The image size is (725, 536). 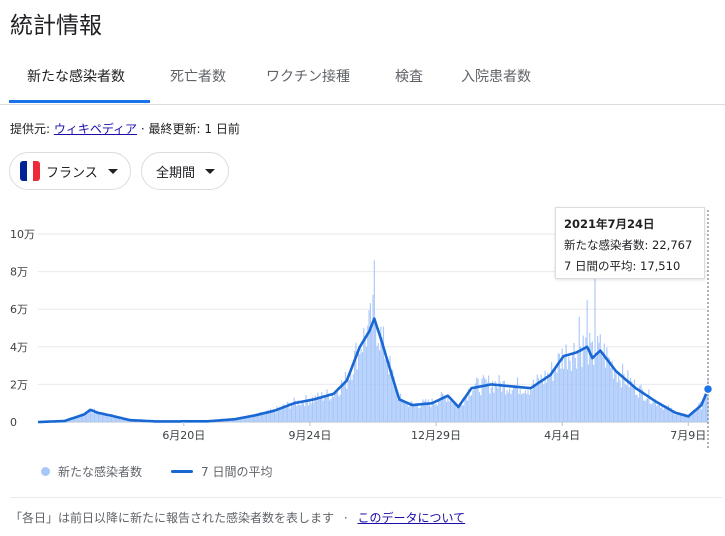 I want to click on tab-new-cases: 新たな感染者数, so click(x=76, y=77).